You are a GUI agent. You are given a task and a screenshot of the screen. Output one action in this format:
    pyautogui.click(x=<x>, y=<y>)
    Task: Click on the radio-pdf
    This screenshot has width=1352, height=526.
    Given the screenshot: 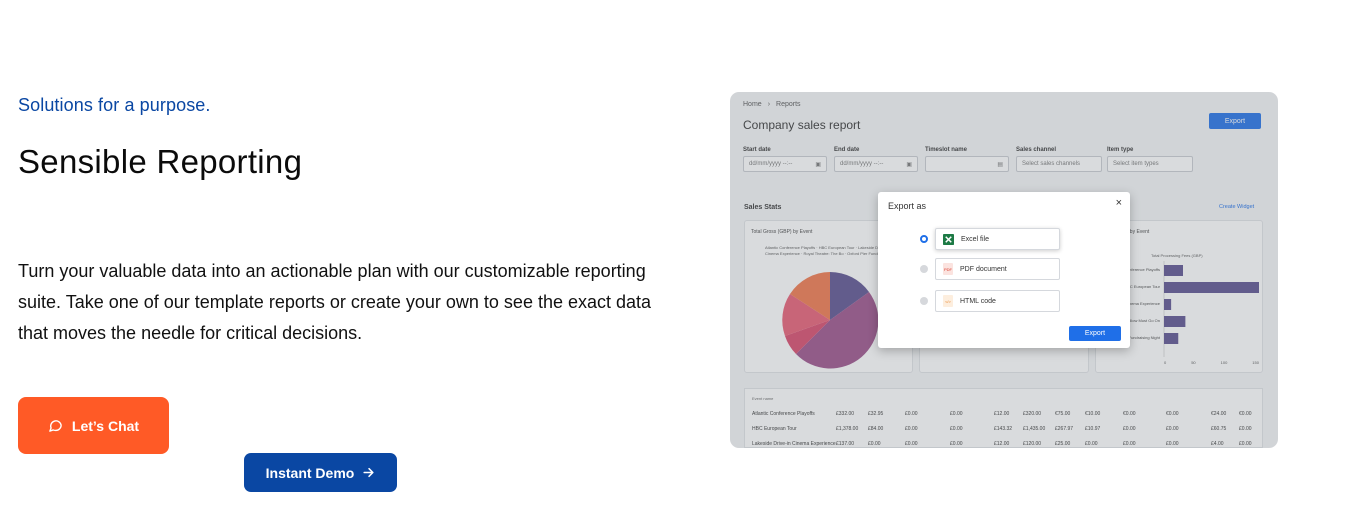 What is the action you would take?
    pyautogui.click(x=924, y=269)
    